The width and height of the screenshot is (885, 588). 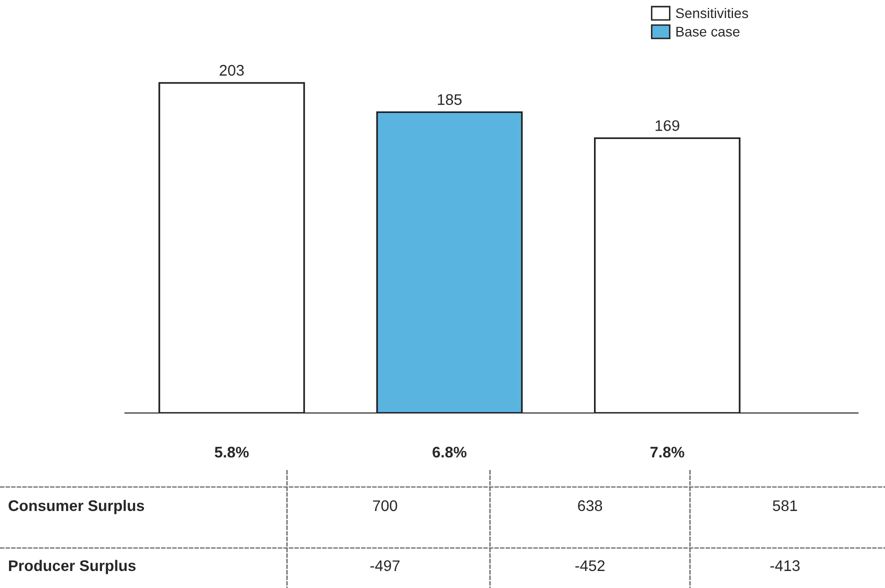 I want to click on text: 581, so click(x=784, y=506).